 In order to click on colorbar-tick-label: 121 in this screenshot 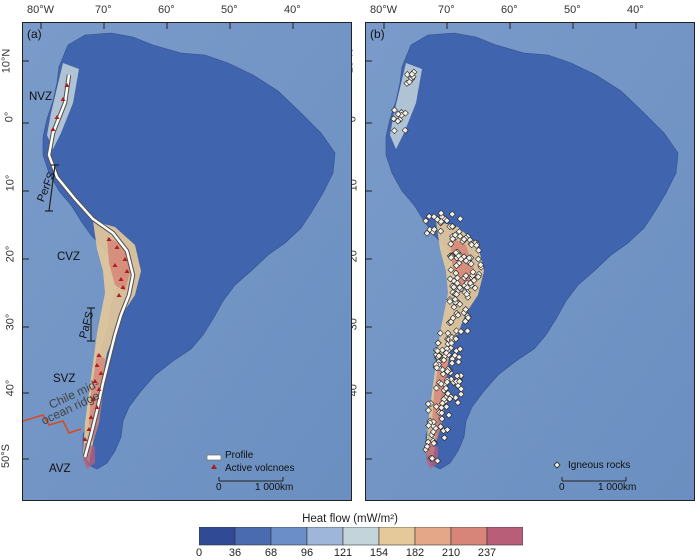, I will do `click(343, 553)`.